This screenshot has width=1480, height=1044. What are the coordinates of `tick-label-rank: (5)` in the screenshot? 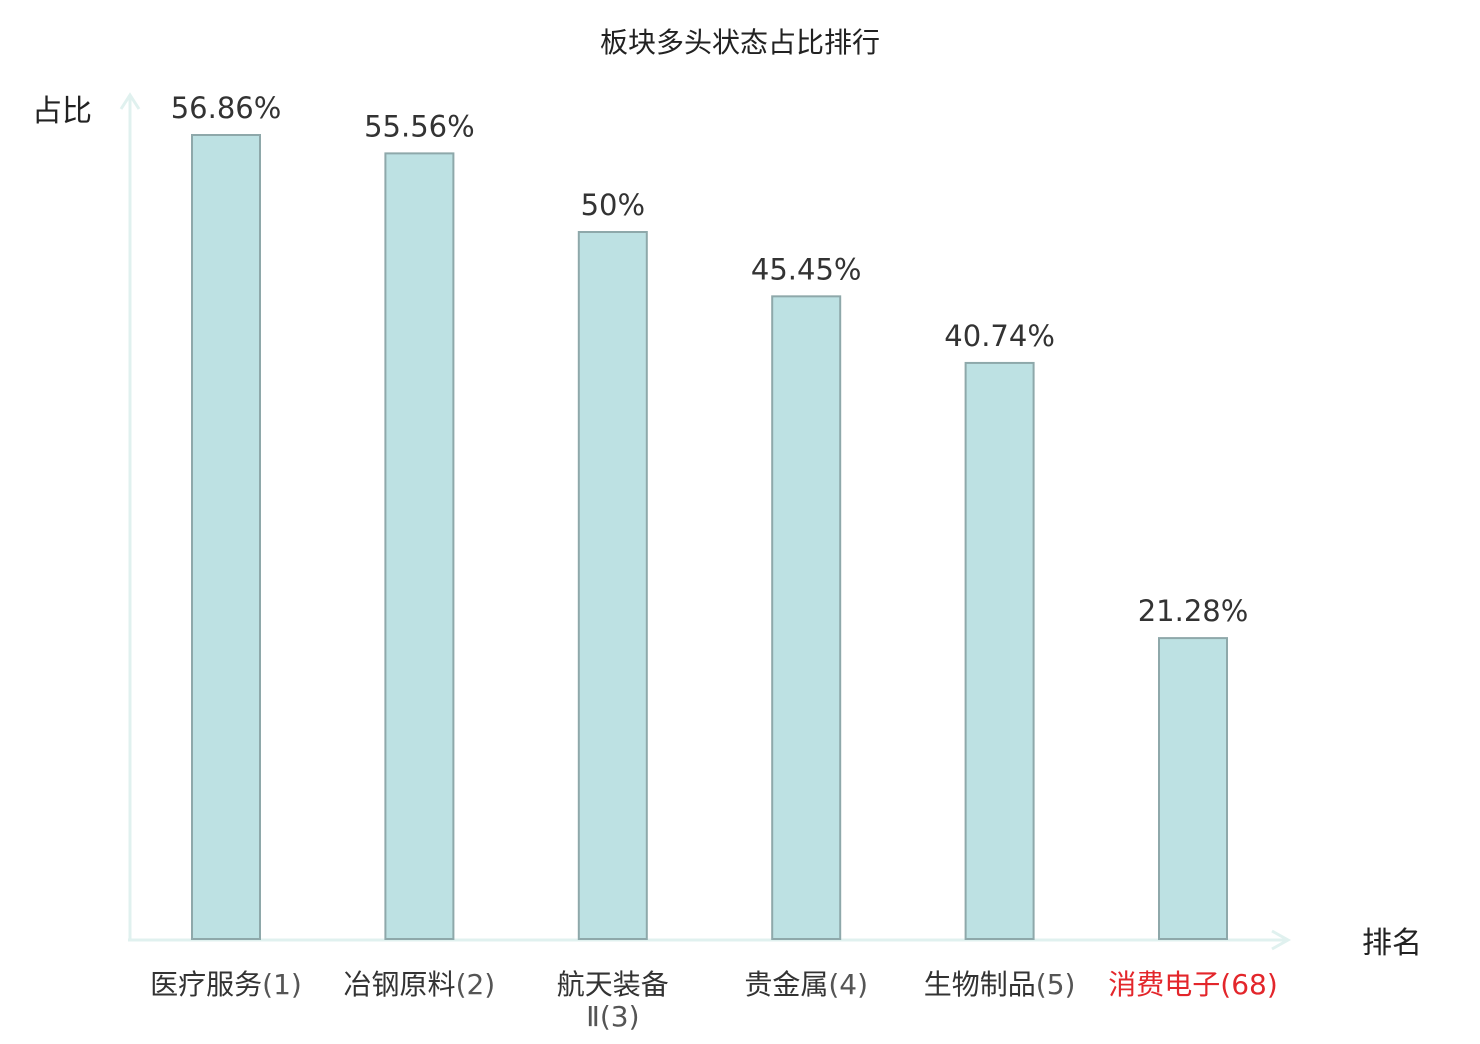 It's located at (1056, 984).